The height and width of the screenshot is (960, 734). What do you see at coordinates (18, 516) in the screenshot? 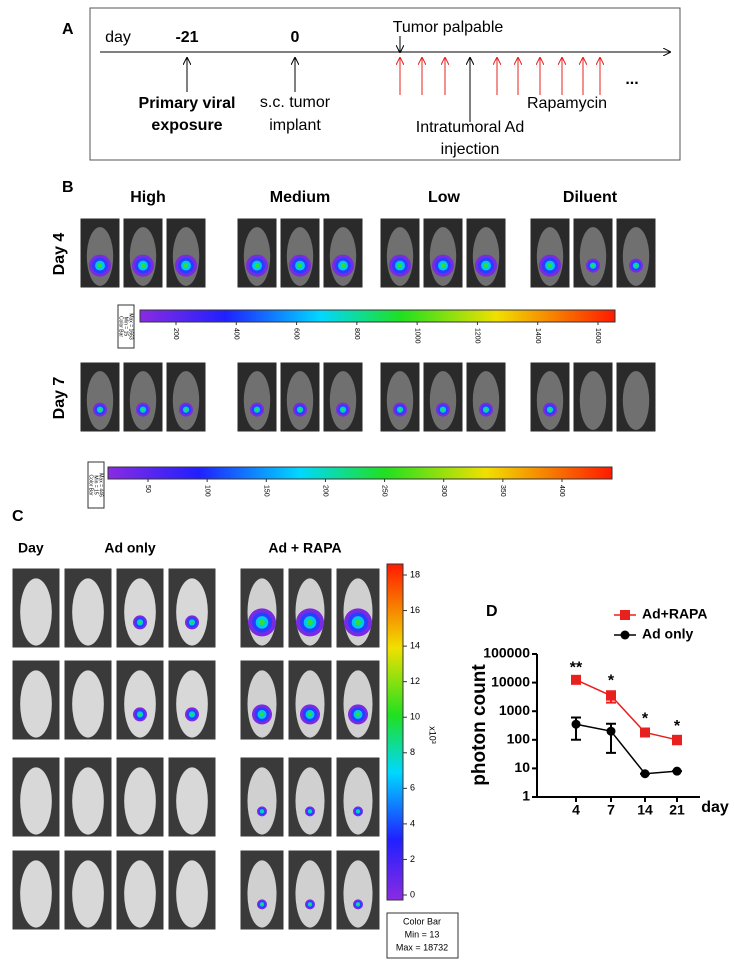
I see `panel-label: C` at bounding box center [18, 516].